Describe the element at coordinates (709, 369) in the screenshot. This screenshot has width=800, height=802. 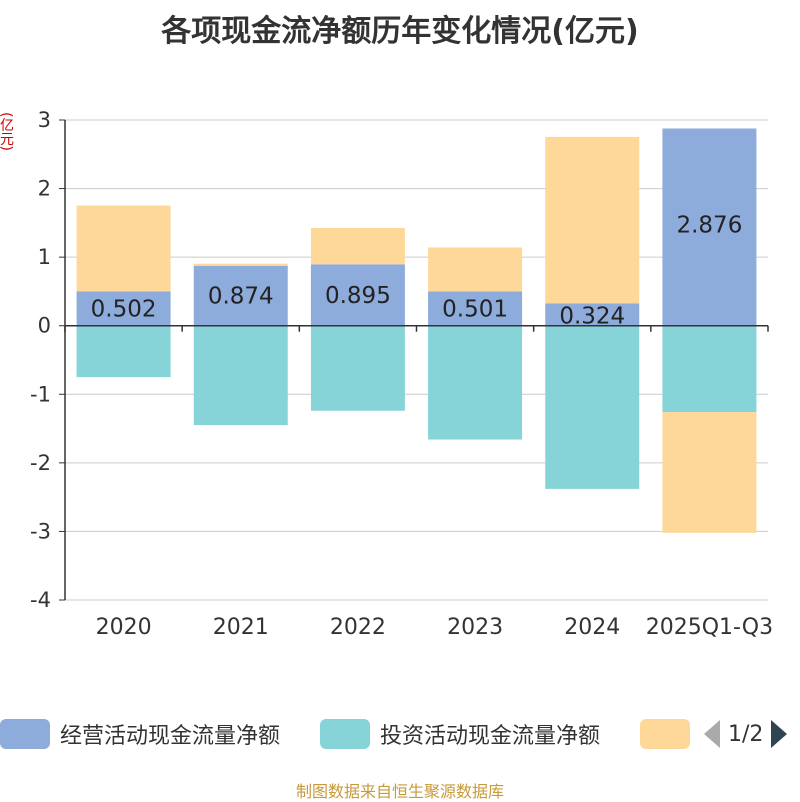
I see `bar-series1-2025Q1-Q3` at that location.